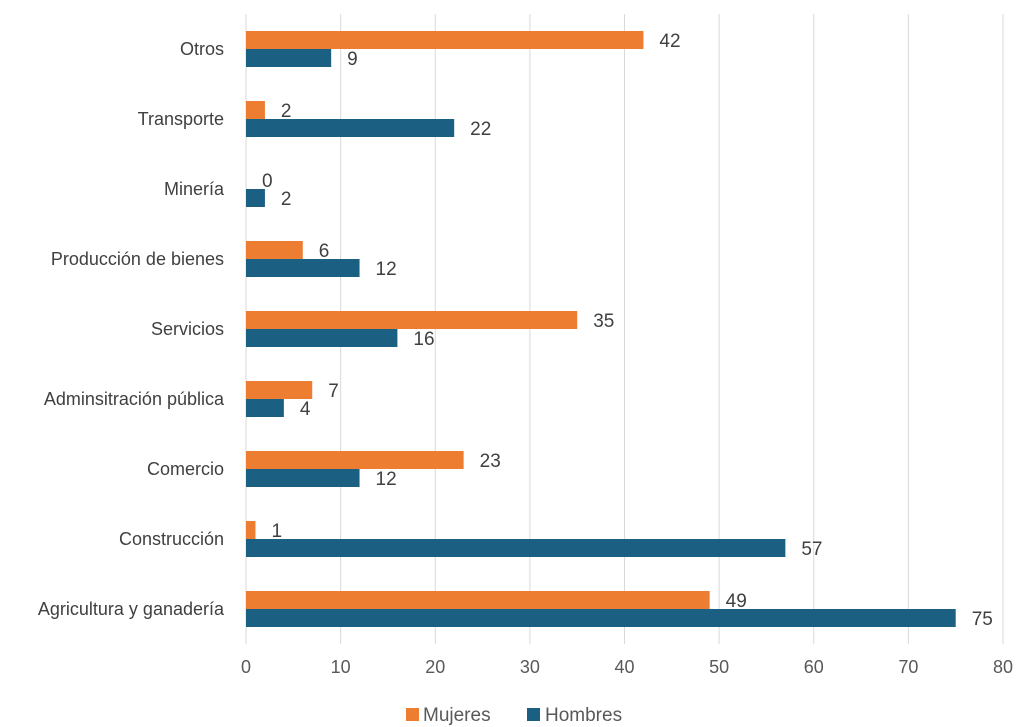 This screenshot has height=727, width=1016. I want to click on legend-label-hombres: Hombres, so click(583, 715).